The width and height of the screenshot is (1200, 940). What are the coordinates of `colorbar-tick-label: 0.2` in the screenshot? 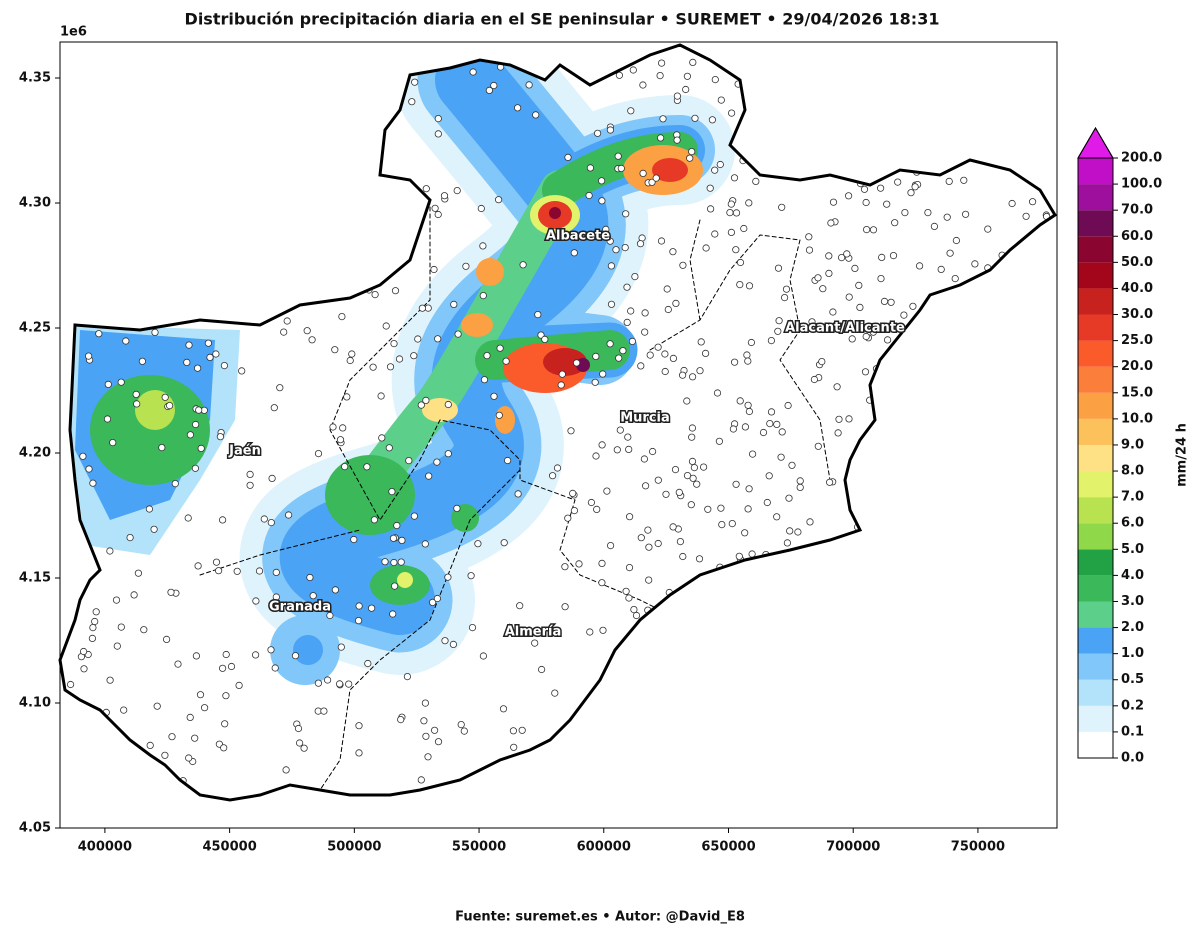 It's located at (1132, 705).